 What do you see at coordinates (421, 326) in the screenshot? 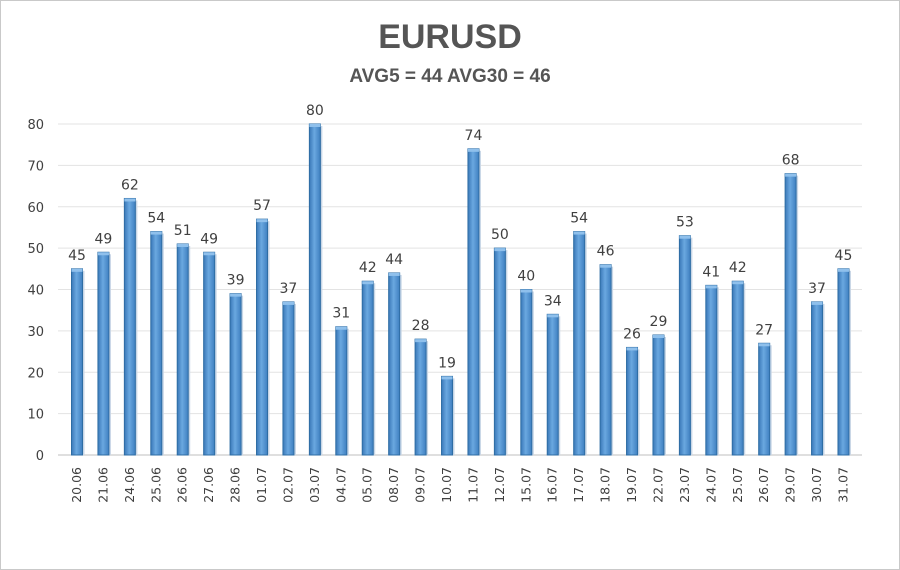
I see `data-label: 28` at bounding box center [421, 326].